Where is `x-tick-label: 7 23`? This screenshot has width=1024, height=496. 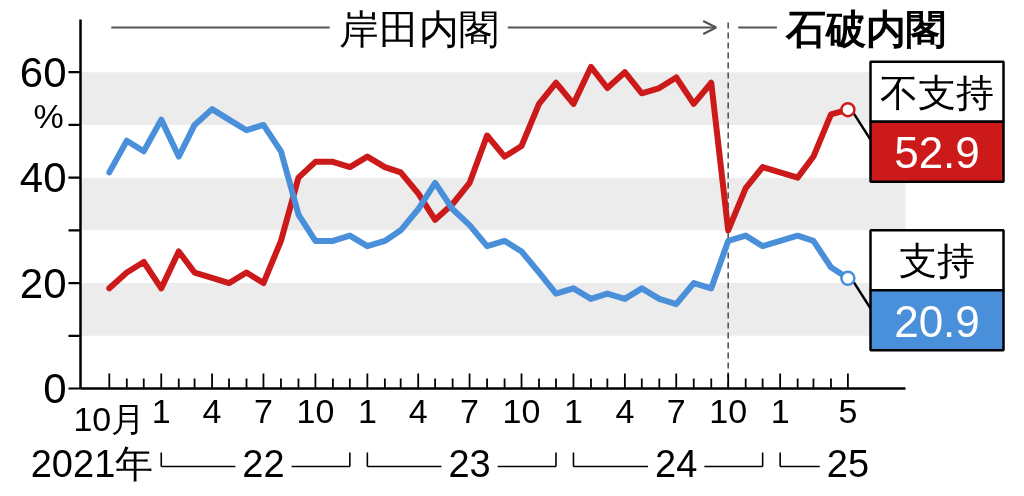
x-tick-label: 7 23 is located at coordinates (469, 438).